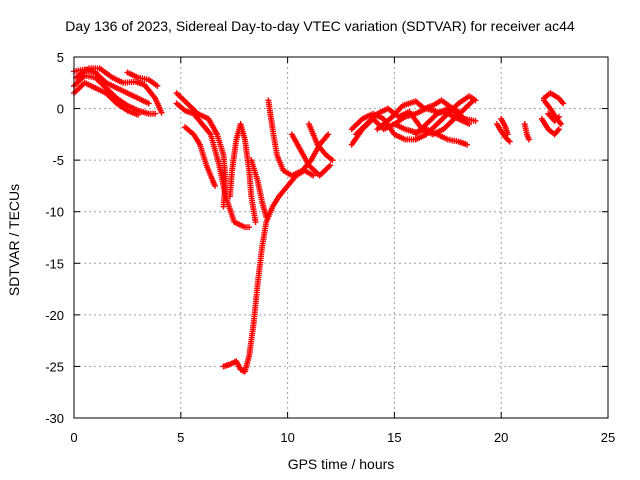  Describe the element at coordinates (341, 464) in the screenshot. I see `x-axis-label: GPS time / hours` at that location.